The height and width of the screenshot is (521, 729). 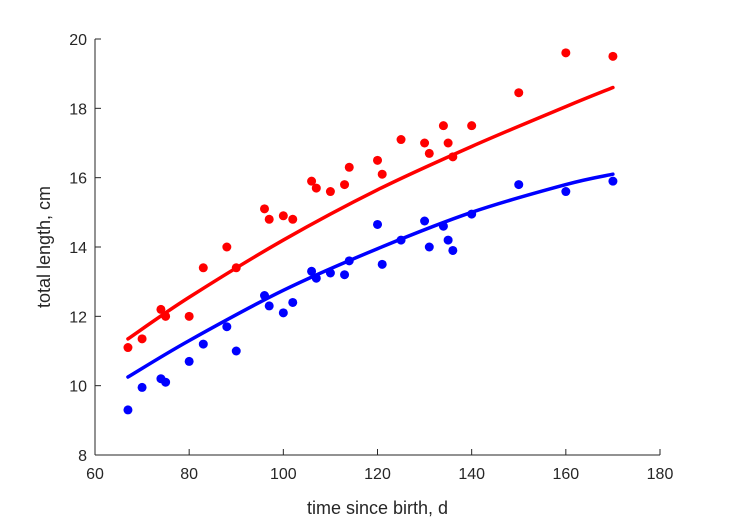 What do you see at coordinates (44, 247) in the screenshot?
I see `y-axis-label: total length, cm` at bounding box center [44, 247].